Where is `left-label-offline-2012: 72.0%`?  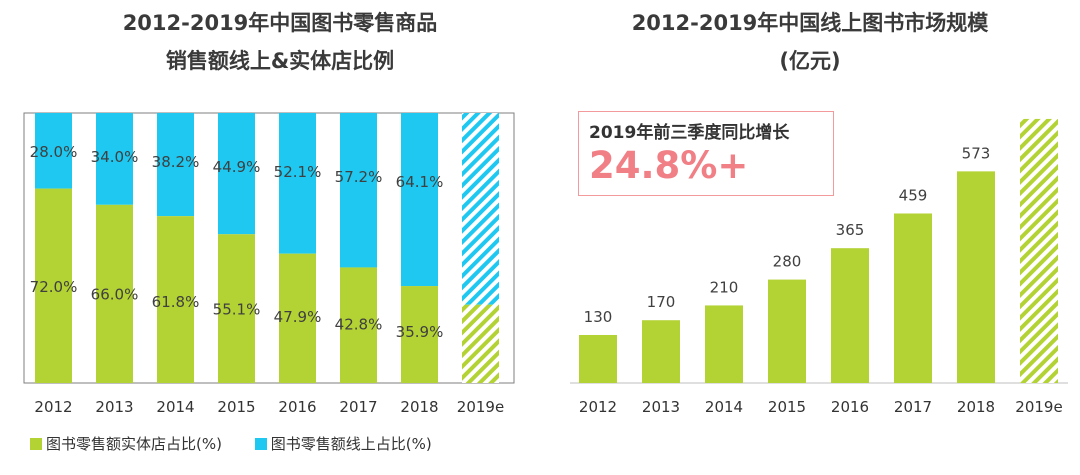
left-label-offline-2012: 72.0% is located at coordinates (54, 287).